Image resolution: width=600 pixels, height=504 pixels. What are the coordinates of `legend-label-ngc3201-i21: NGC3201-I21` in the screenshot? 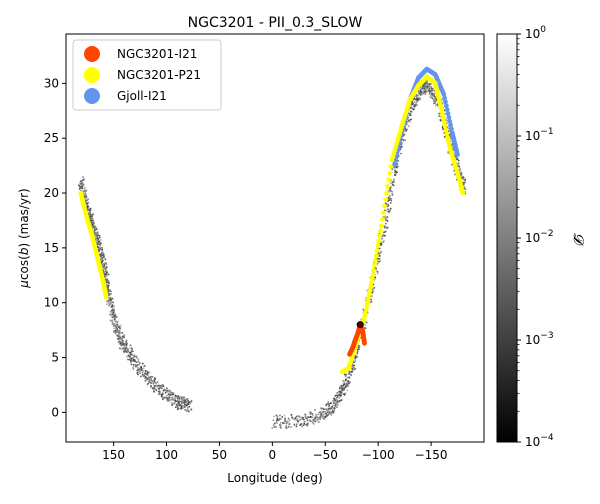 It's located at (157, 54).